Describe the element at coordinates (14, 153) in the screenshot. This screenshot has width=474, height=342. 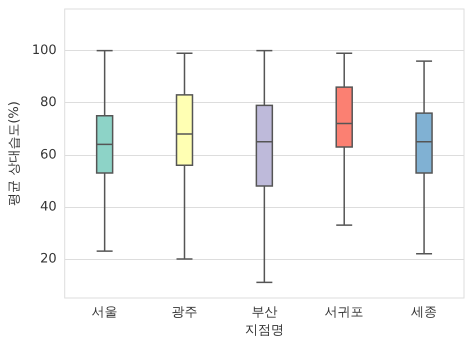
I see `y-axis-title: 평균 상대습도(%)` at that location.